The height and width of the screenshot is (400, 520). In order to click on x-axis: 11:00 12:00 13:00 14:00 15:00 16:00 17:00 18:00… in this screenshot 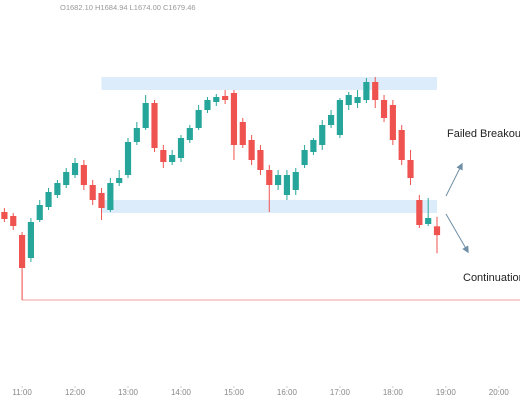, I will do `click(260, 391)`.